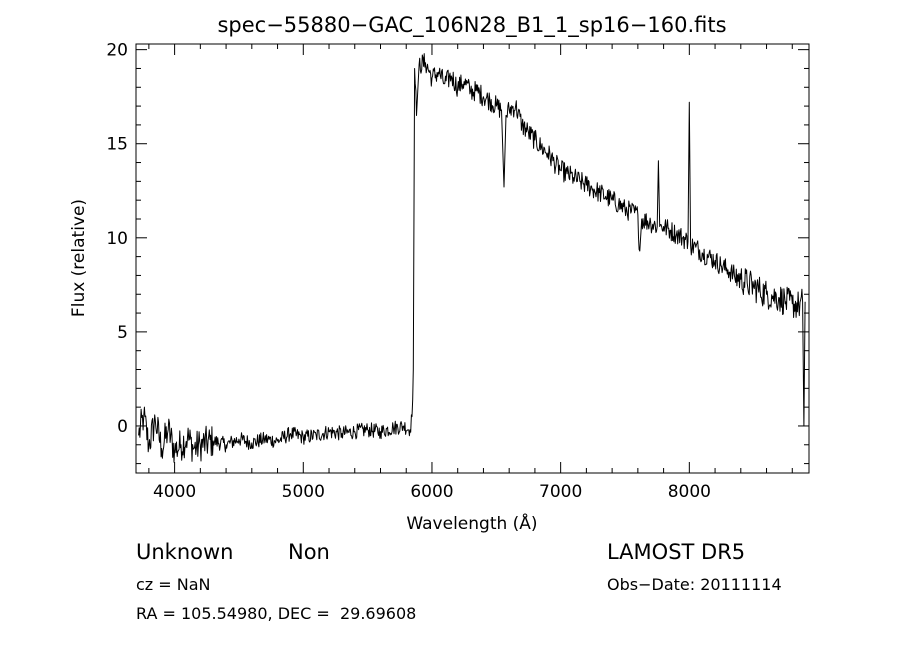 The image size is (900, 649). I want to click on y-tick-label: 5, so click(122, 333).